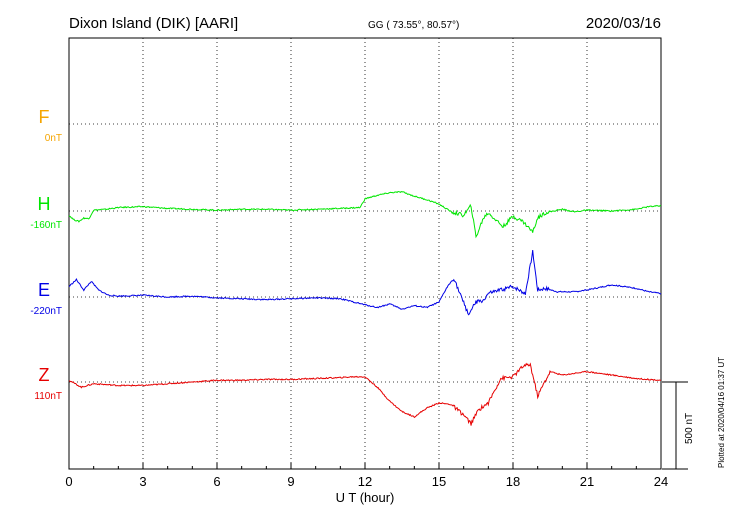  Describe the element at coordinates (365, 283) in the screenshot. I see `series-line-E` at that location.